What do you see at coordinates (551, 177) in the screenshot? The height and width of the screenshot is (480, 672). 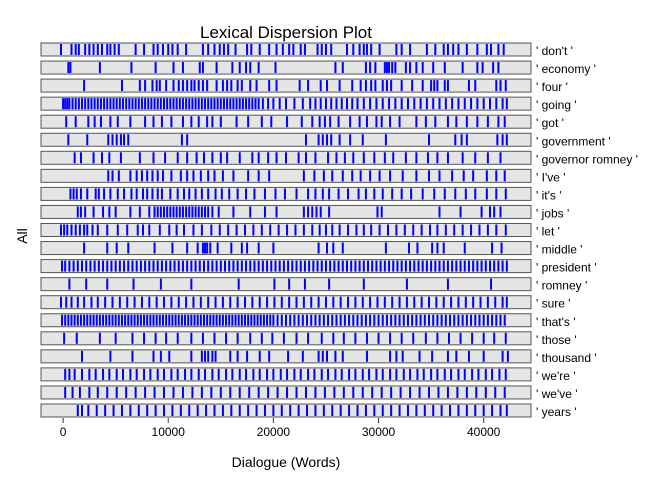 I see `word-label: ' I've '` at bounding box center [551, 177].